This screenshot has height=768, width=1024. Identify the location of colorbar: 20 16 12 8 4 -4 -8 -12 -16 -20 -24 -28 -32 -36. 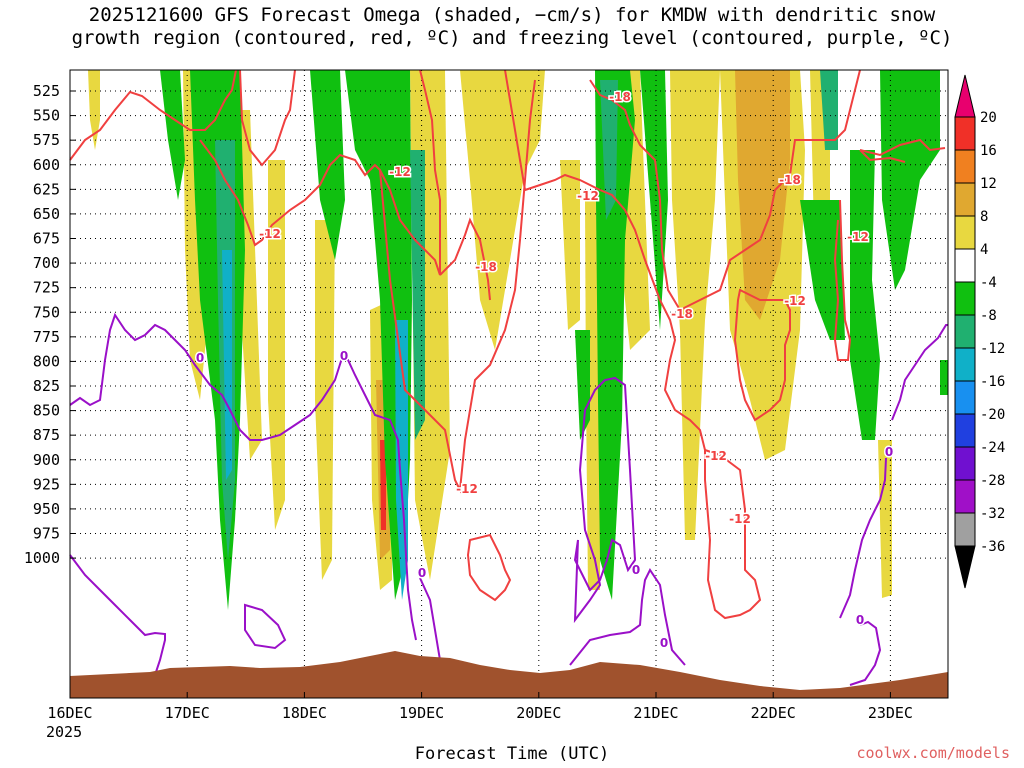
(979, 331).